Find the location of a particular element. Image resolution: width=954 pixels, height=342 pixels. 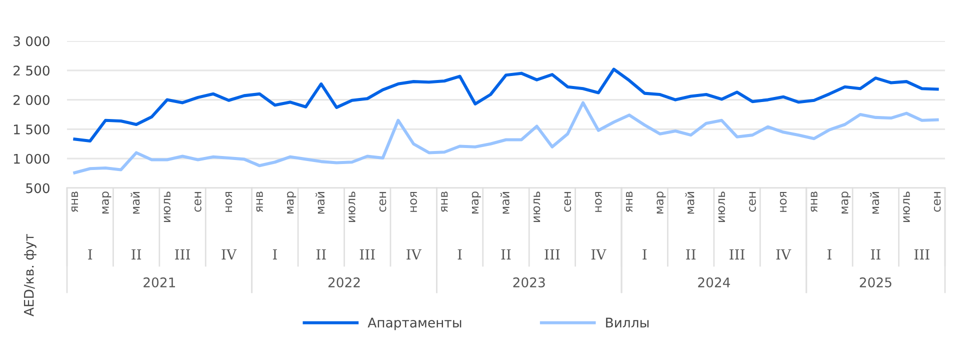

y-tick-label: 1 500 is located at coordinates (32, 129).